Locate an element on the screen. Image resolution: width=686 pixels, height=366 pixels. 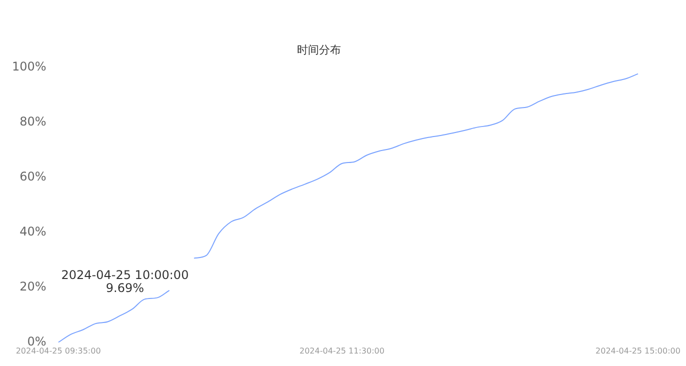
y-tick-label: 60% is located at coordinates (33, 176).